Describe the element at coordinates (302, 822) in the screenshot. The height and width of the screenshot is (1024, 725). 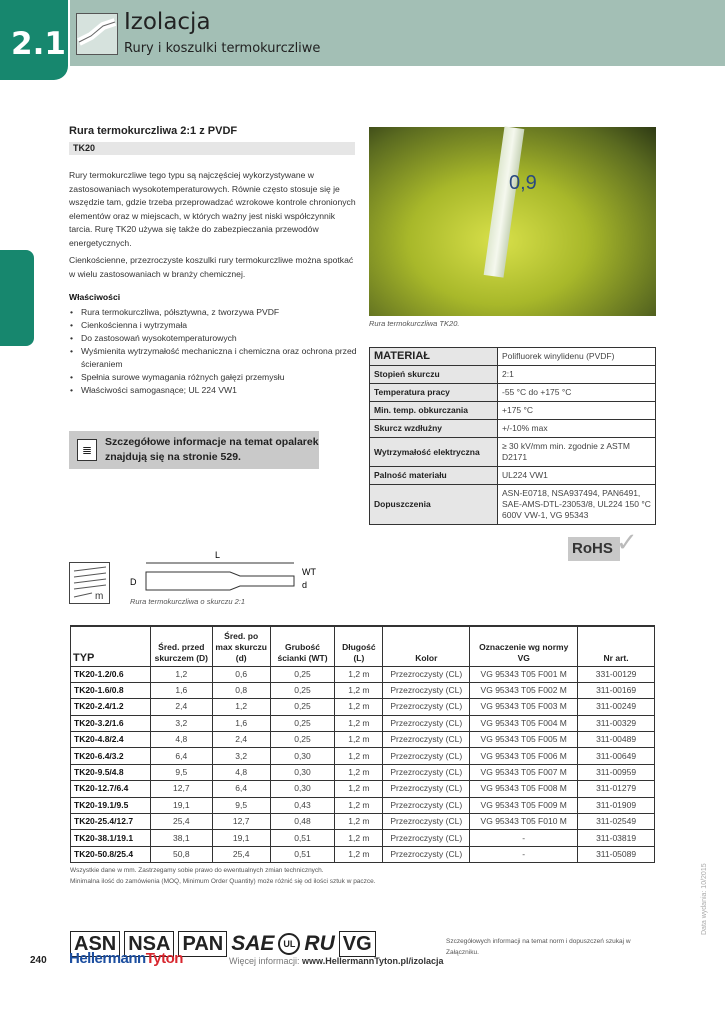
I see `table-cell: 0,48` at that location.